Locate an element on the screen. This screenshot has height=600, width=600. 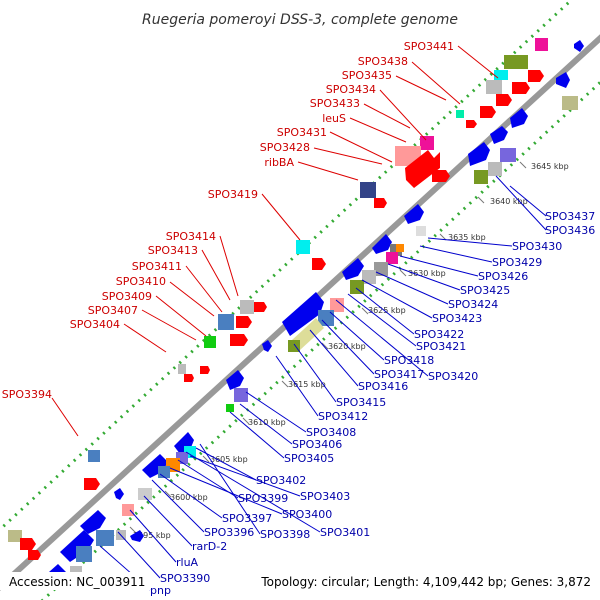
gene-label: SPO3415 is located at coordinates (361, 402).